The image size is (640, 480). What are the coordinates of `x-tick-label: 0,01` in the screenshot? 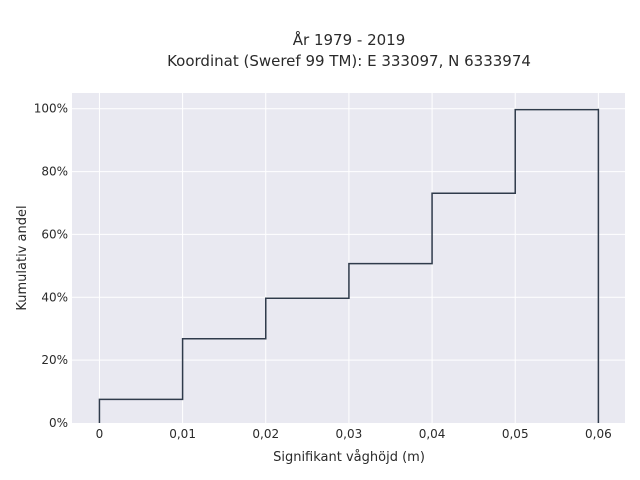 It's located at (182, 434).